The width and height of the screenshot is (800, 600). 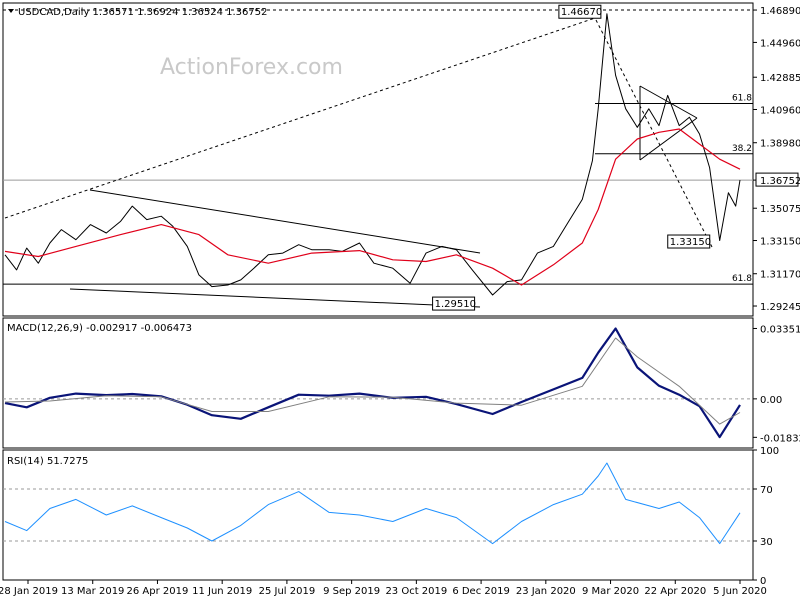 I want to click on current-price-box, so click(x=777, y=179).